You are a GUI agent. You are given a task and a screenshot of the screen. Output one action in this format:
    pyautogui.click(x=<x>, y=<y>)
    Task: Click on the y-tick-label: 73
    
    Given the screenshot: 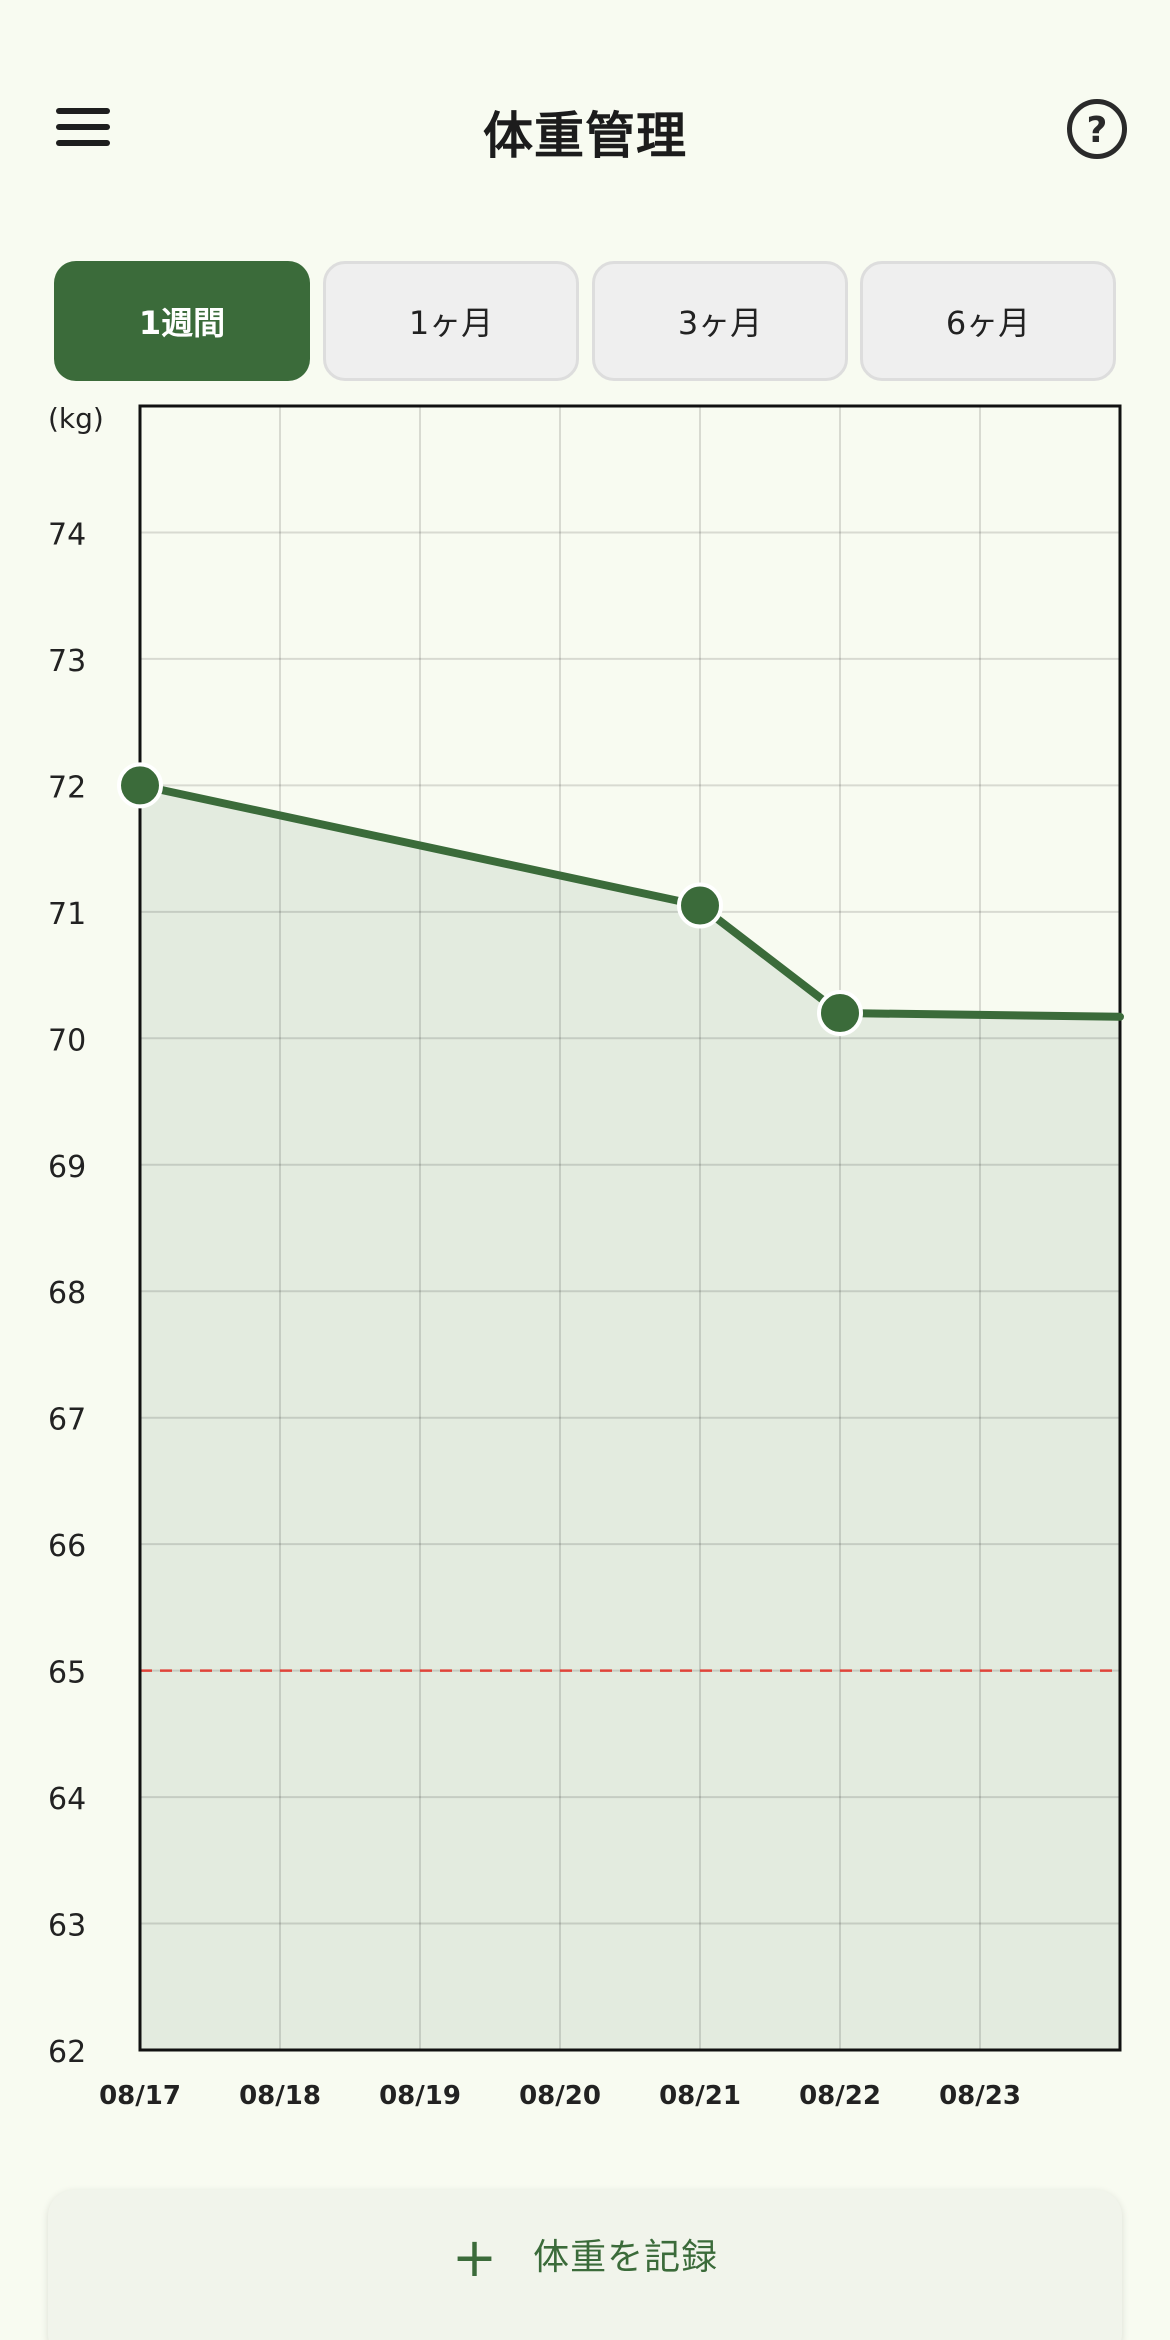 What is the action you would take?
    pyautogui.click(x=67, y=661)
    